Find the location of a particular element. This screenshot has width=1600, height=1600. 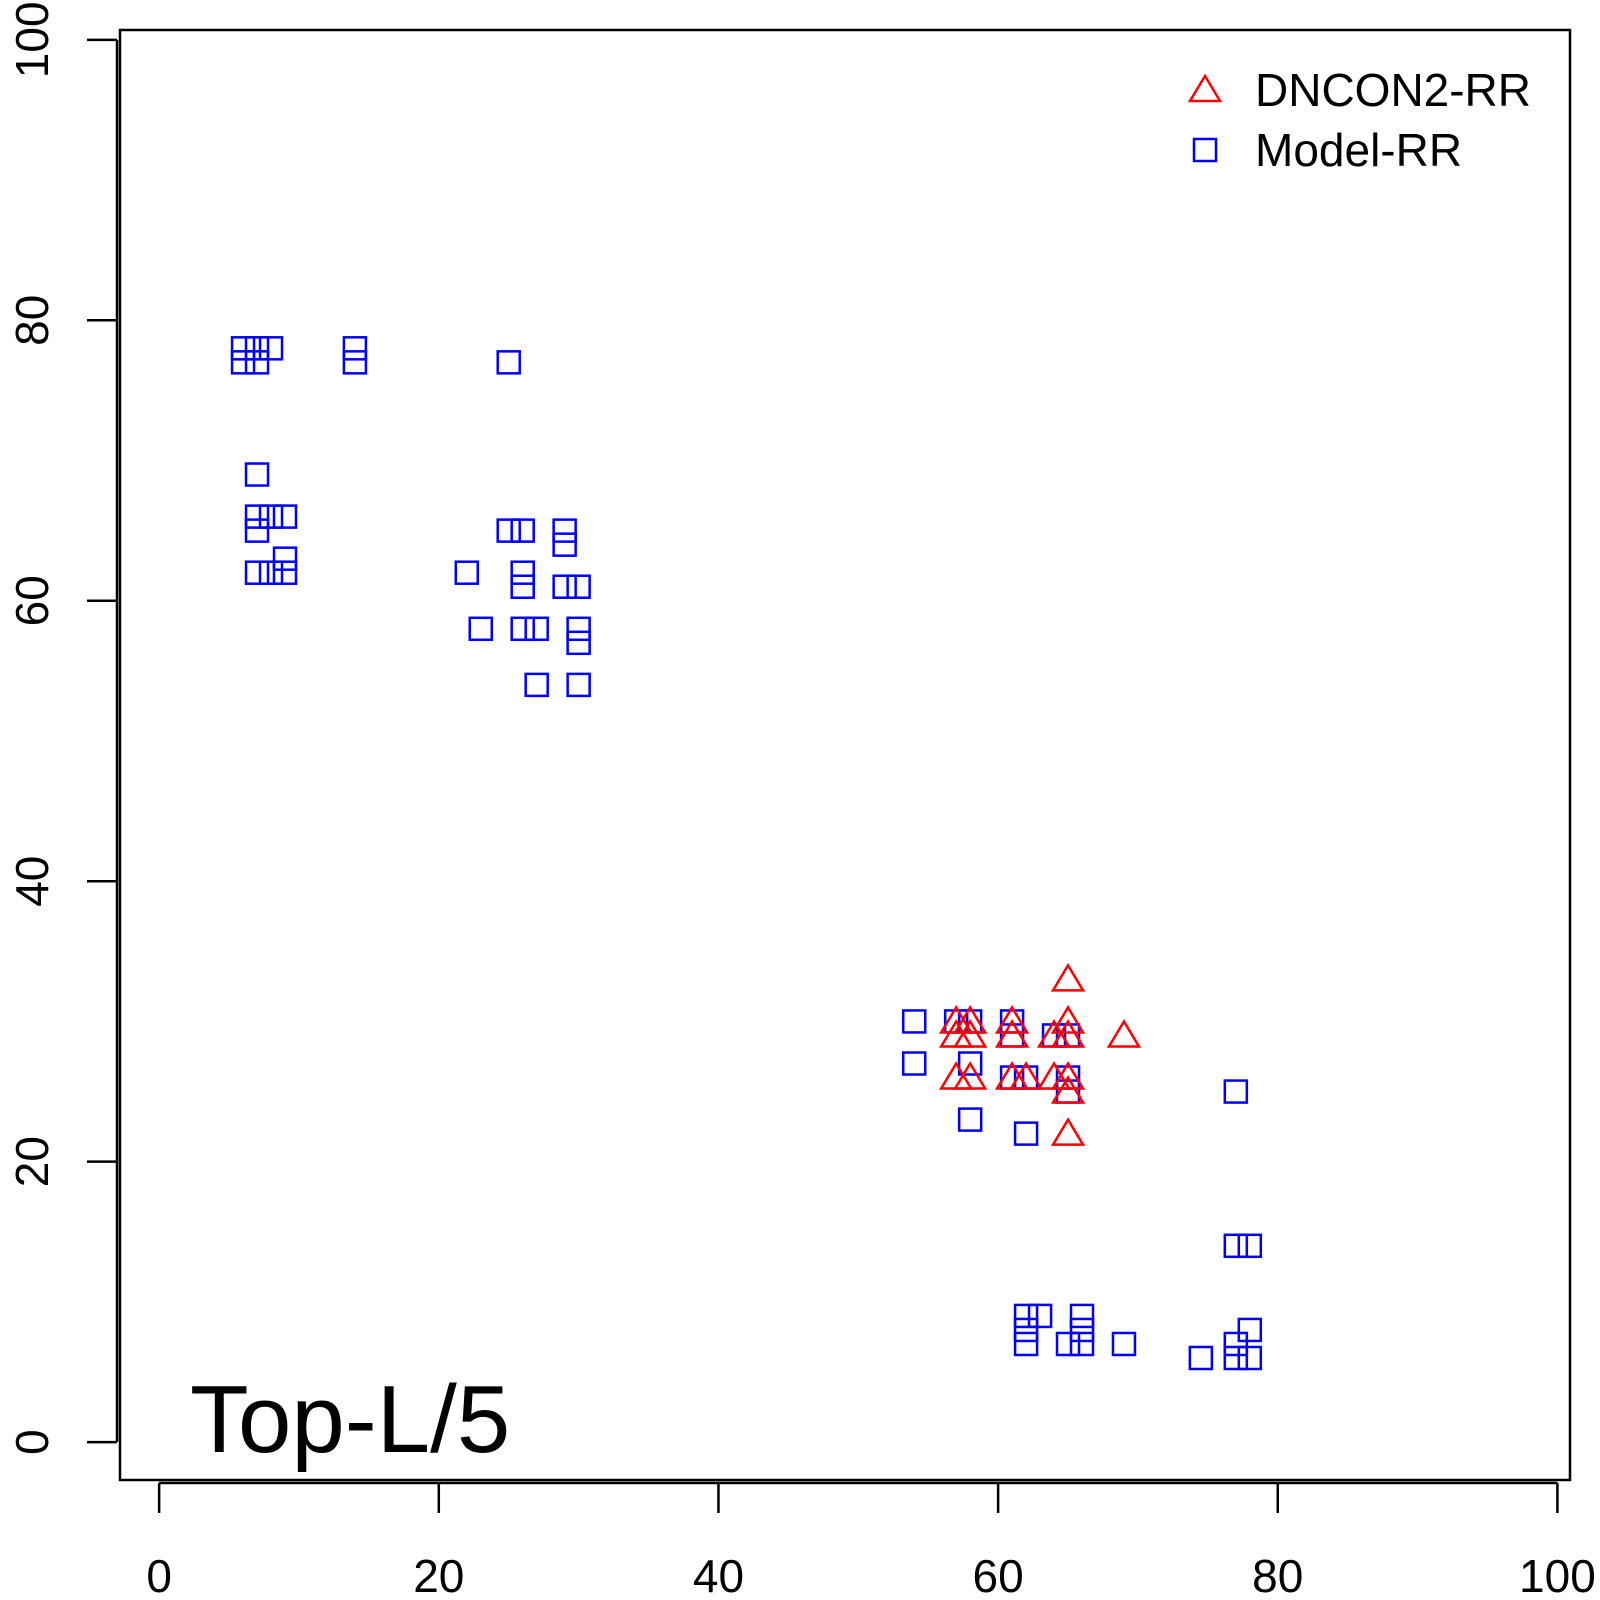

x-tick-label: 100 is located at coordinates (1557, 1575).